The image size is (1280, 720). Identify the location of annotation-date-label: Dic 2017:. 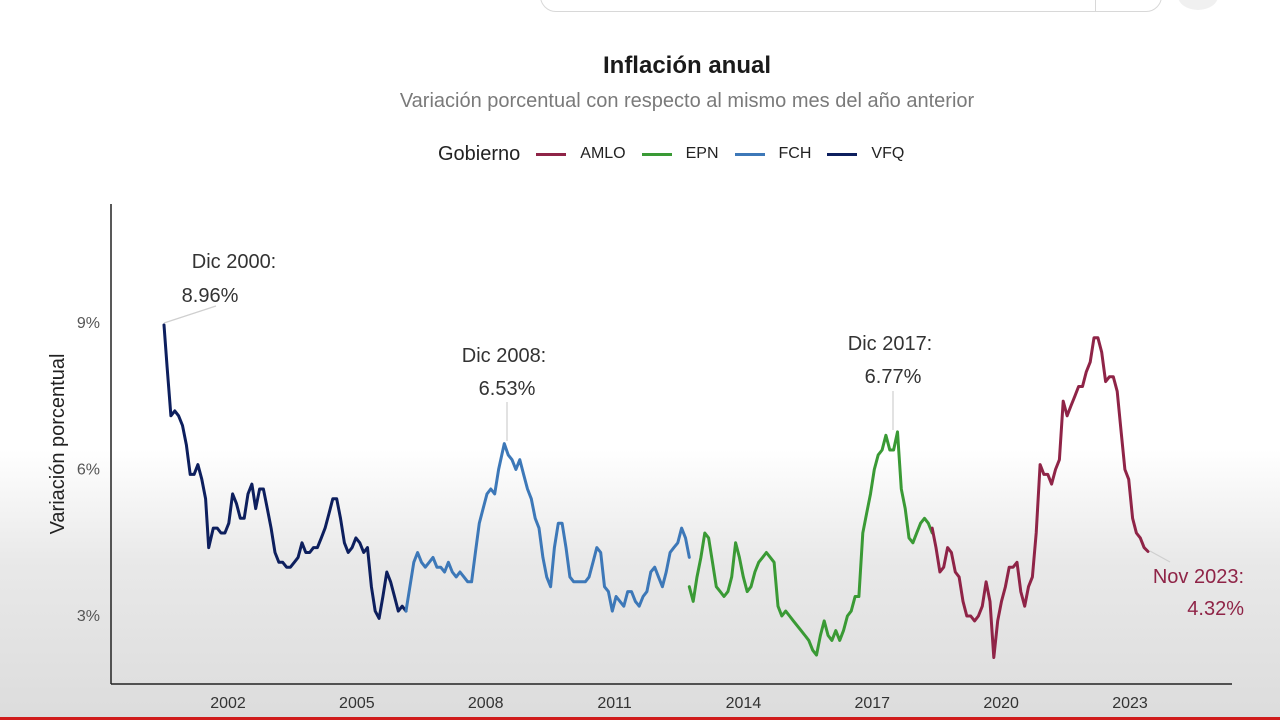
(890, 344).